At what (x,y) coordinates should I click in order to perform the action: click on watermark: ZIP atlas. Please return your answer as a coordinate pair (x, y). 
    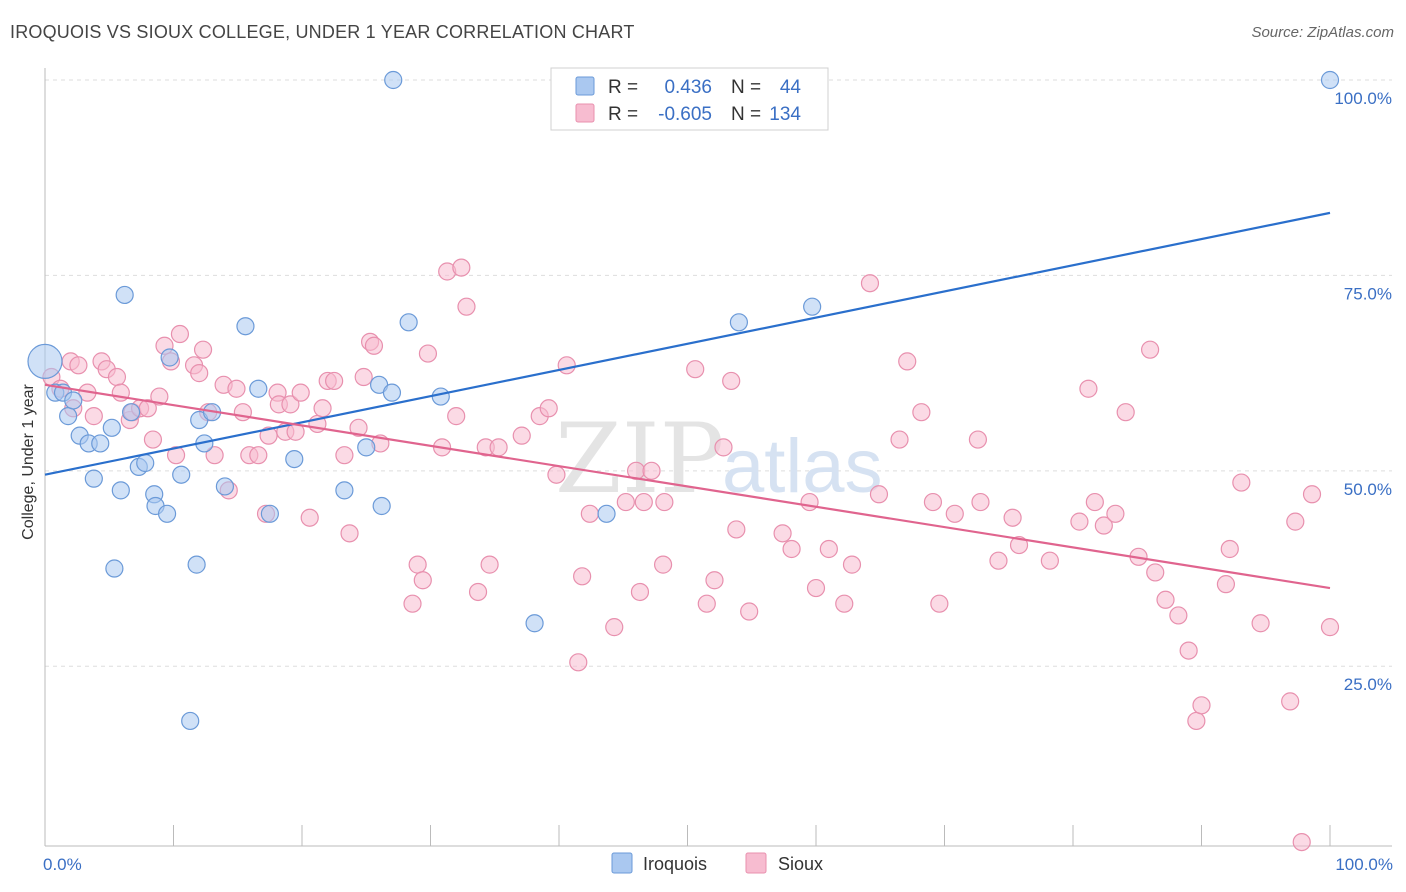
    Looking at the image, I should click on (719, 459).